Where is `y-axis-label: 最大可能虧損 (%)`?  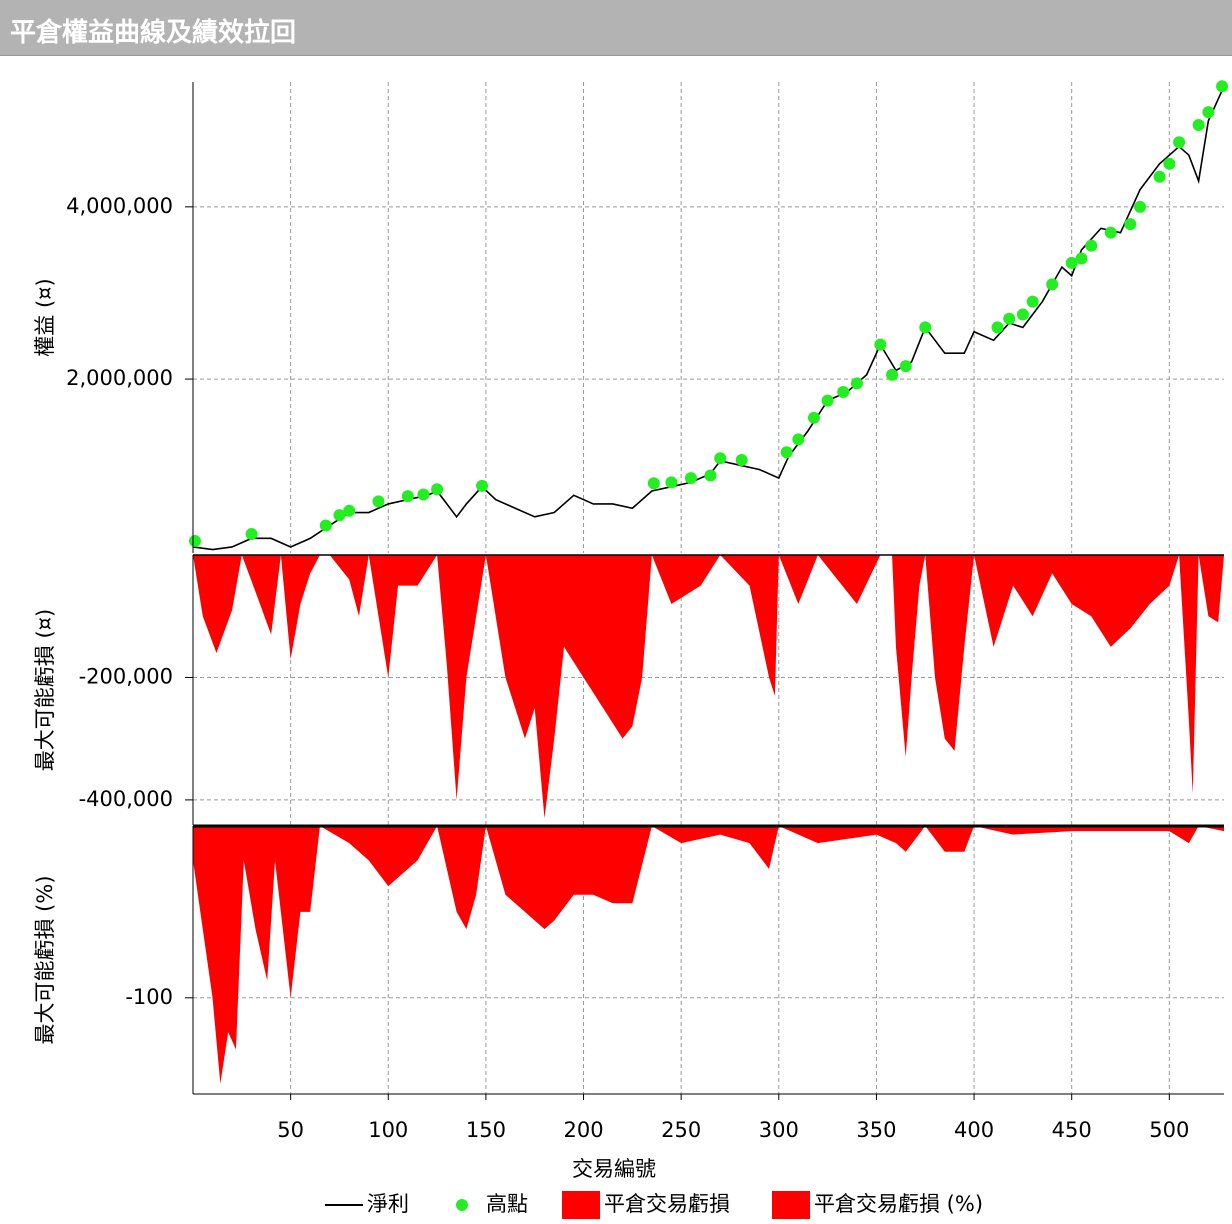 y-axis-label: 最大可能虧損 (%) is located at coordinates (45, 959).